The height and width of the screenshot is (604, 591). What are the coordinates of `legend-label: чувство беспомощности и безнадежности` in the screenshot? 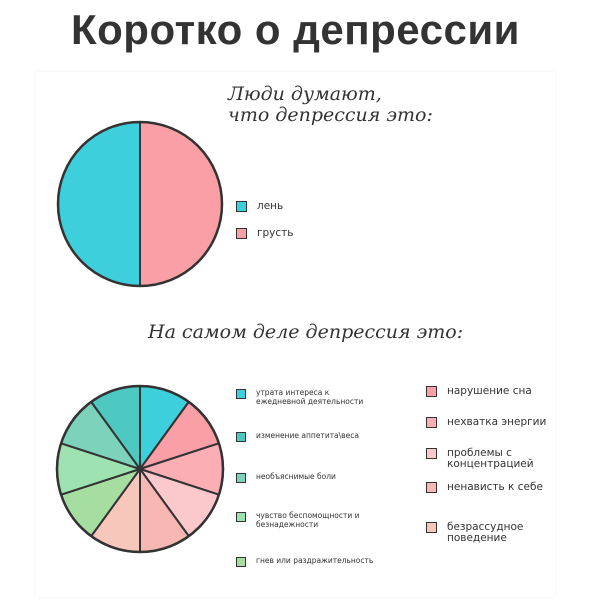 It's located at (308, 520).